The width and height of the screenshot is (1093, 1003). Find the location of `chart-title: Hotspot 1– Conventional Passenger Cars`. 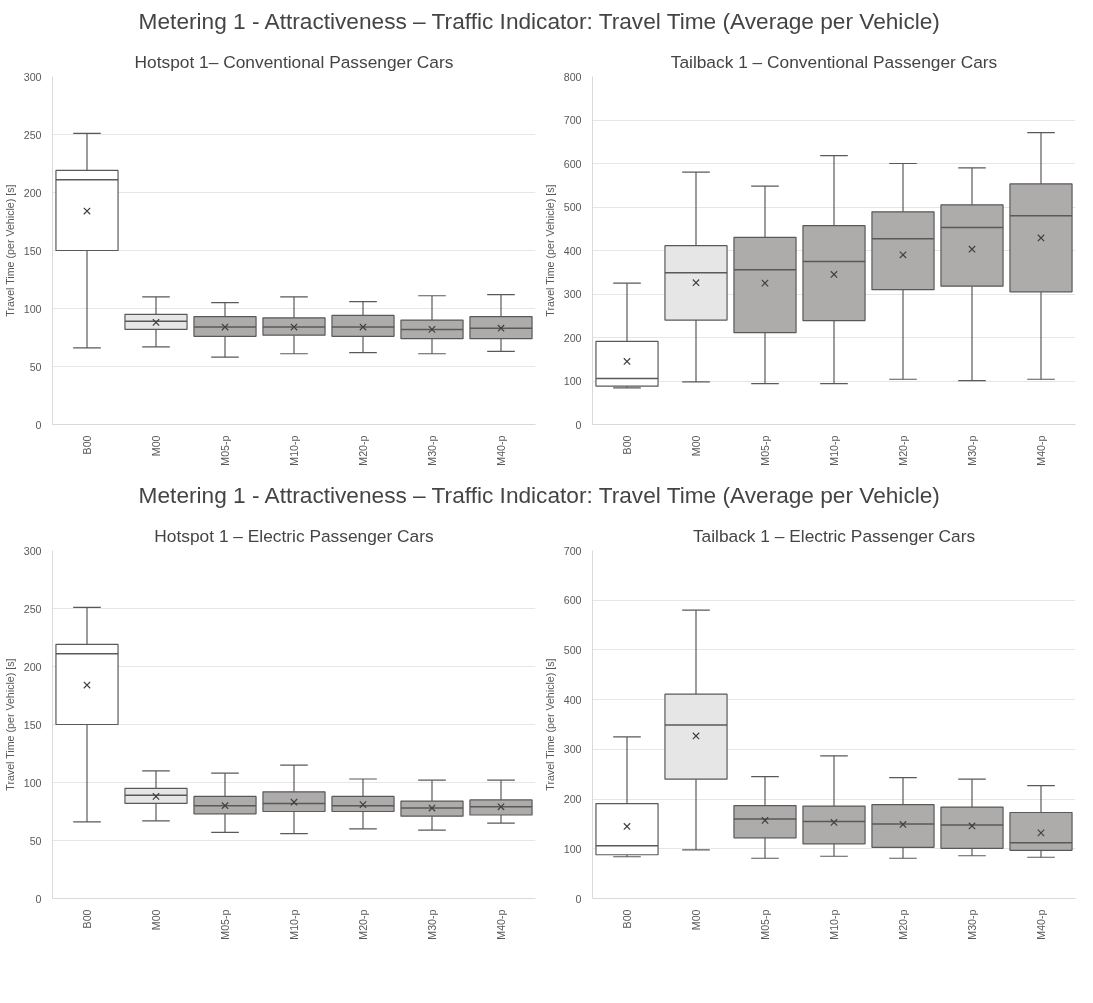

chart-title: Hotspot 1– Conventional Passenger Cars is located at coordinates (294, 61).